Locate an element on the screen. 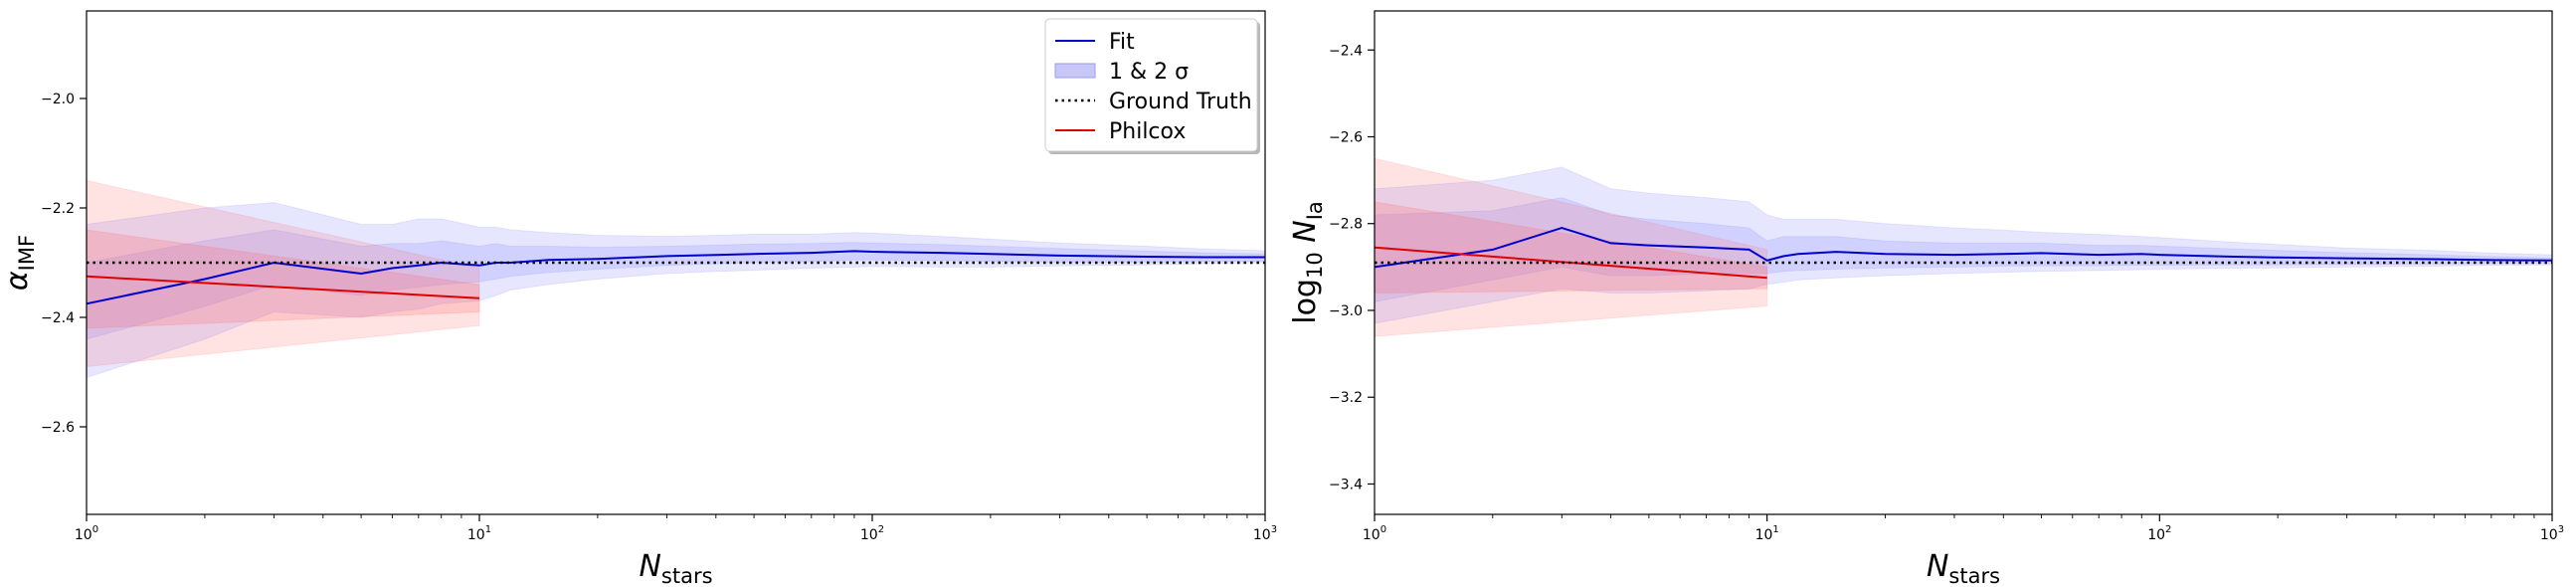 The image size is (2576, 587). legend-label: Fit is located at coordinates (1122, 42).